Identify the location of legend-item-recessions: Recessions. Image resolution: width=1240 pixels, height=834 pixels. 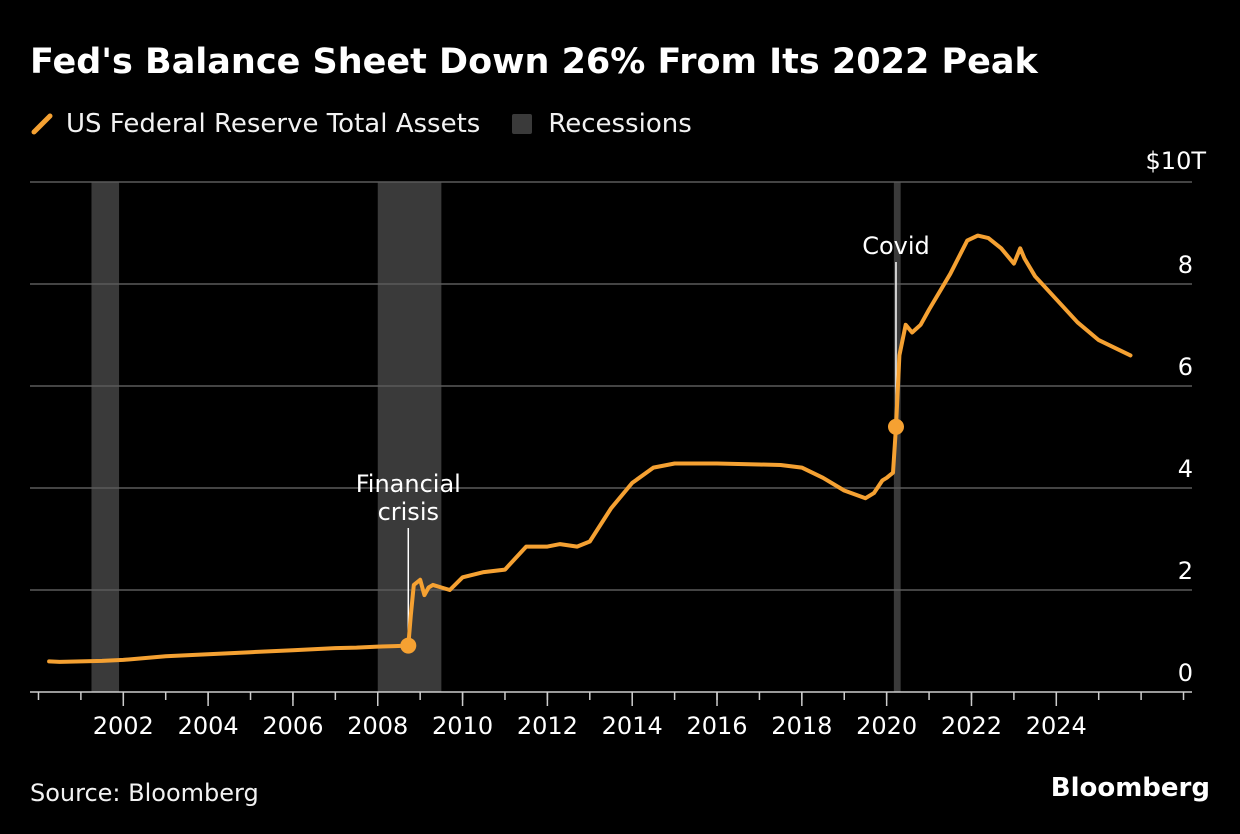
(602, 124).